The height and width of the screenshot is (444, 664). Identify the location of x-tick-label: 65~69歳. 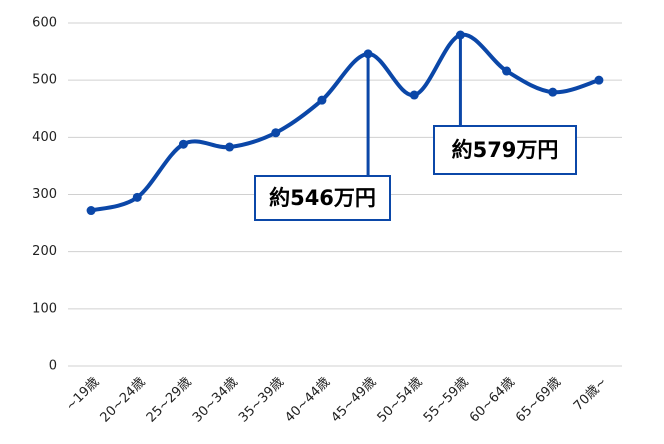
(538, 400).